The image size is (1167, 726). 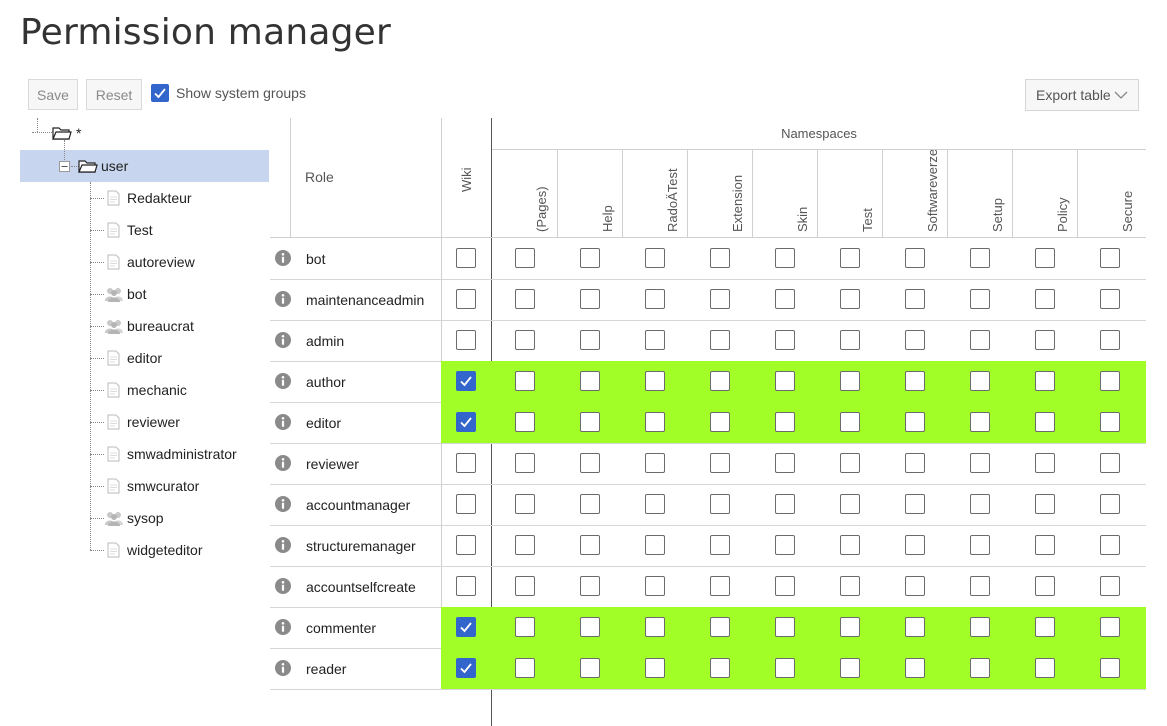 What do you see at coordinates (1082, 95) in the screenshot?
I see `export-table-button: Export table` at bounding box center [1082, 95].